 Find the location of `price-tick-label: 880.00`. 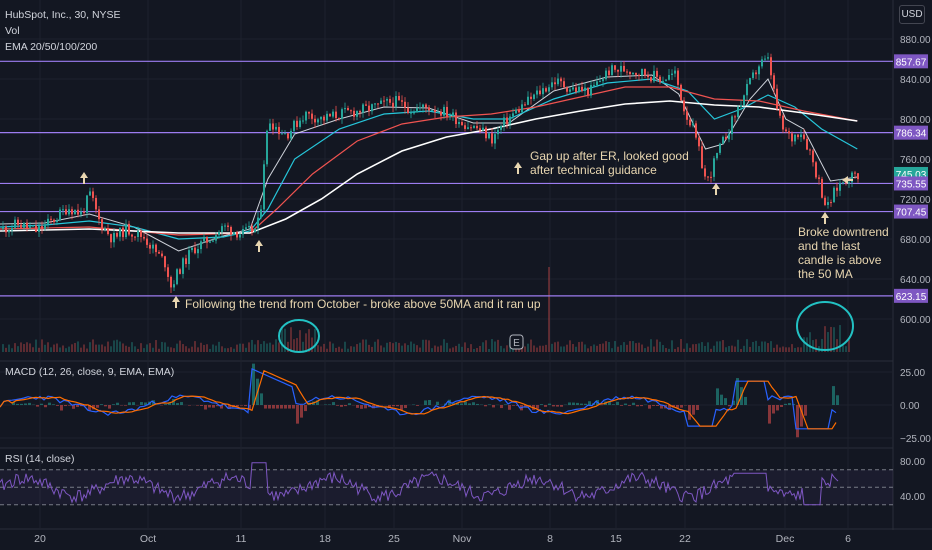

price-tick-label: 880.00 is located at coordinates (915, 40).